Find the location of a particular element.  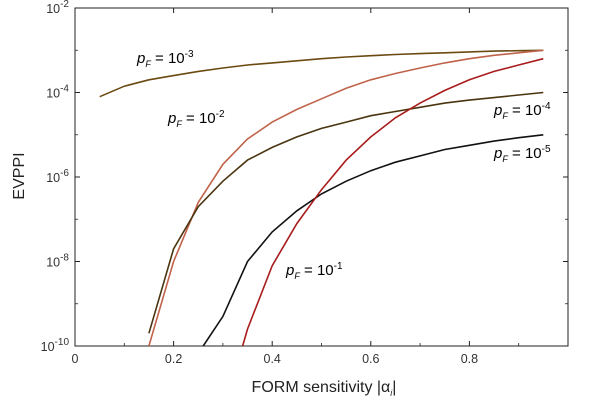

annotation-pf-1e-5: pF = 10-5 is located at coordinates (522, 154).